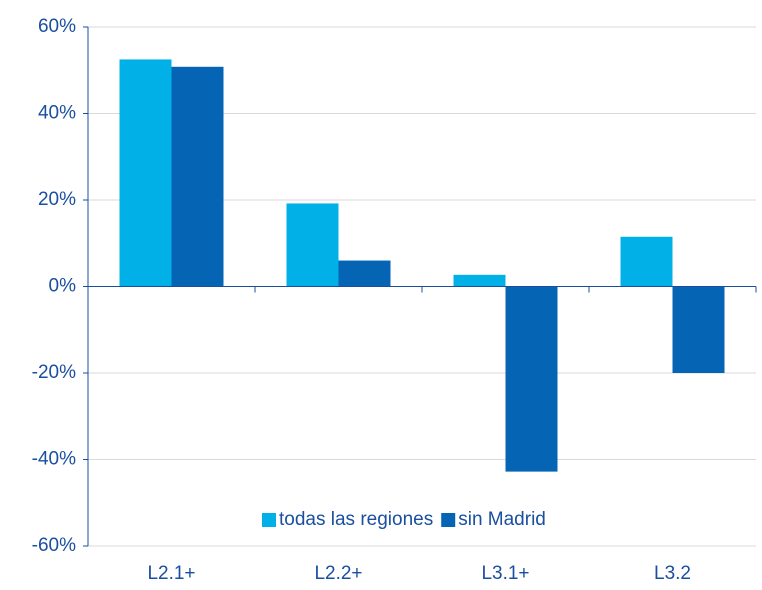  I want to click on x-tick-label: L2.2+, so click(338, 573).